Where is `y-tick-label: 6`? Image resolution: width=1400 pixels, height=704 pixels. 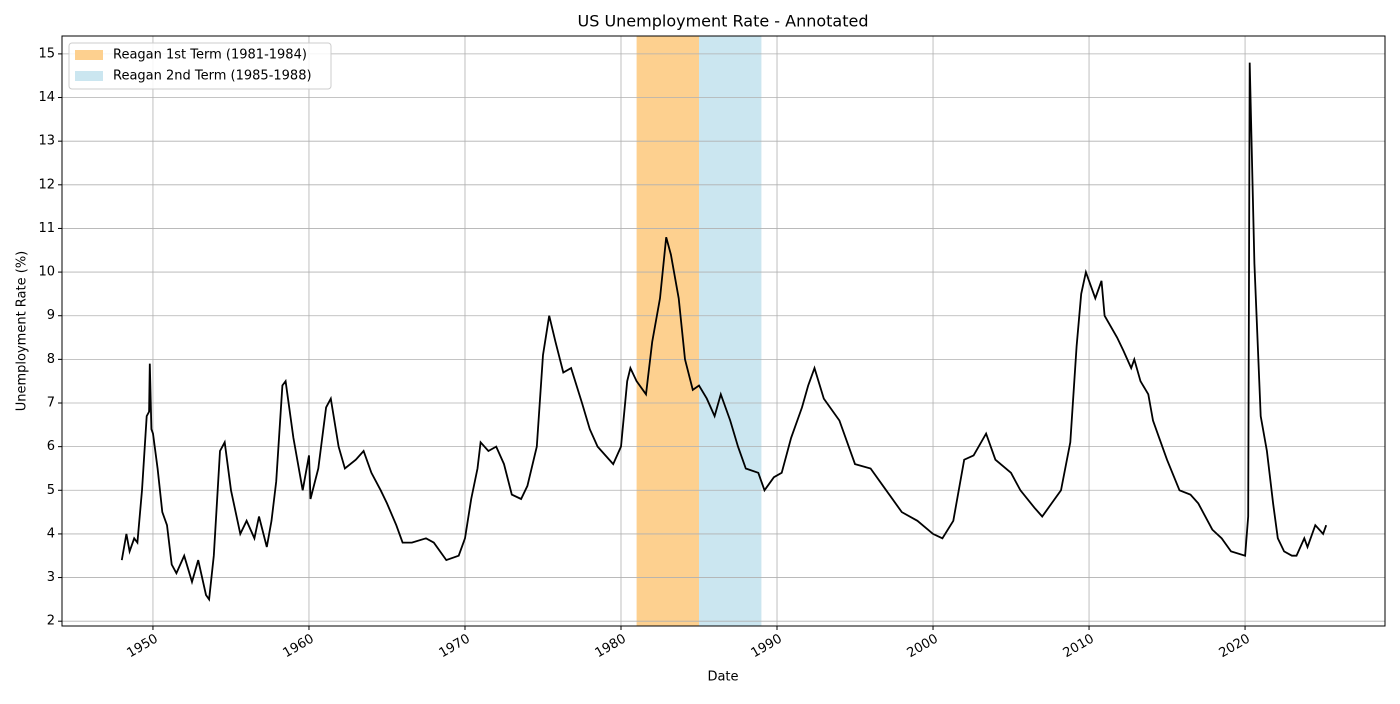 y-tick-label: 6 is located at coordinates (51, 446).